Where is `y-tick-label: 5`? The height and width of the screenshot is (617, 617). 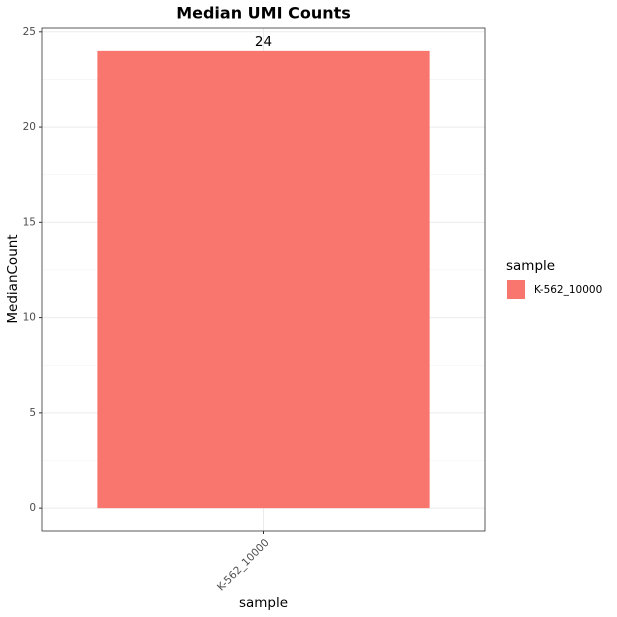
y-tick-label: 5 is located at coordinates (32, 413).